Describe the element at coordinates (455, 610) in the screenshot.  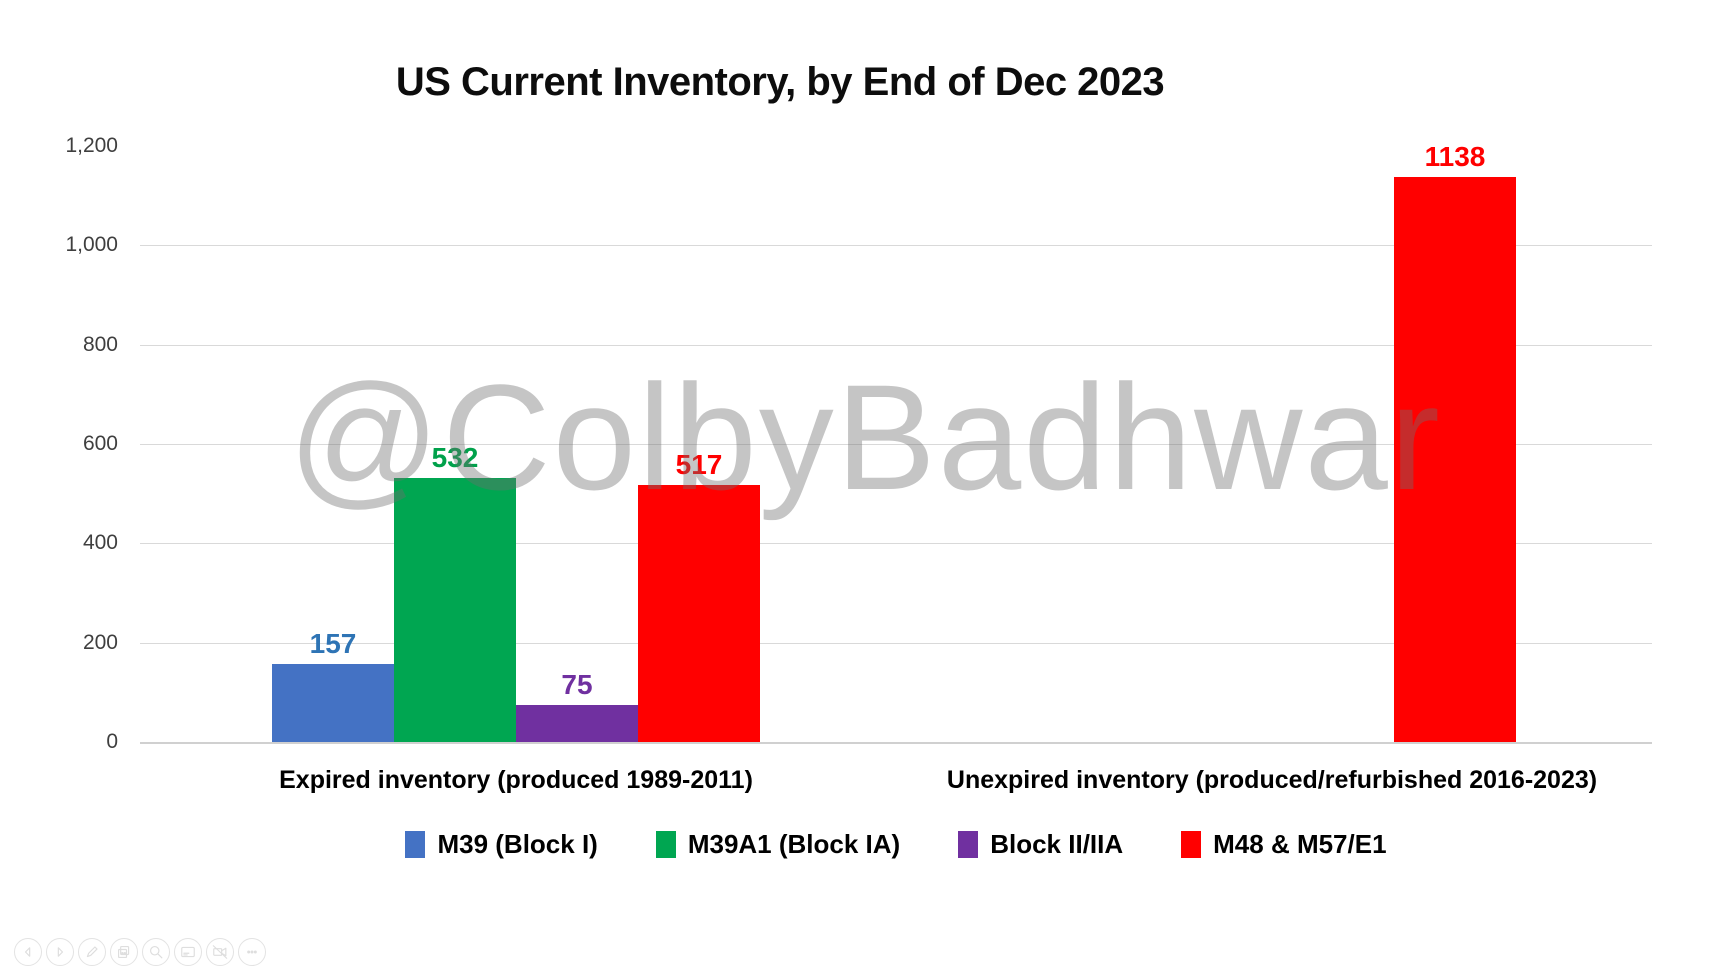
I see `bar-m39a1-block-ia-expired` at that location.